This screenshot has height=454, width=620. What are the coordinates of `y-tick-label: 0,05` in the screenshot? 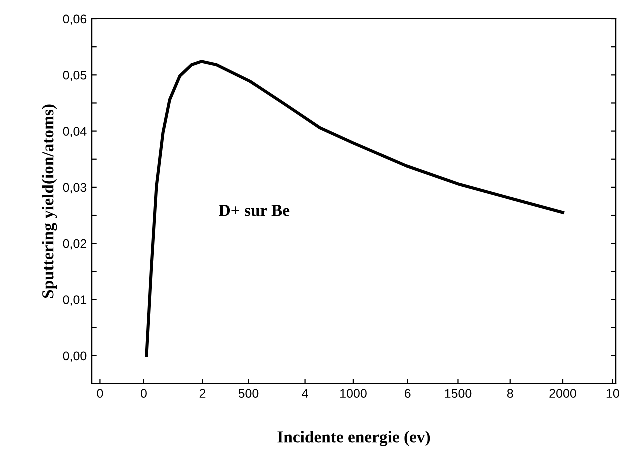 It's located at (75, 76).